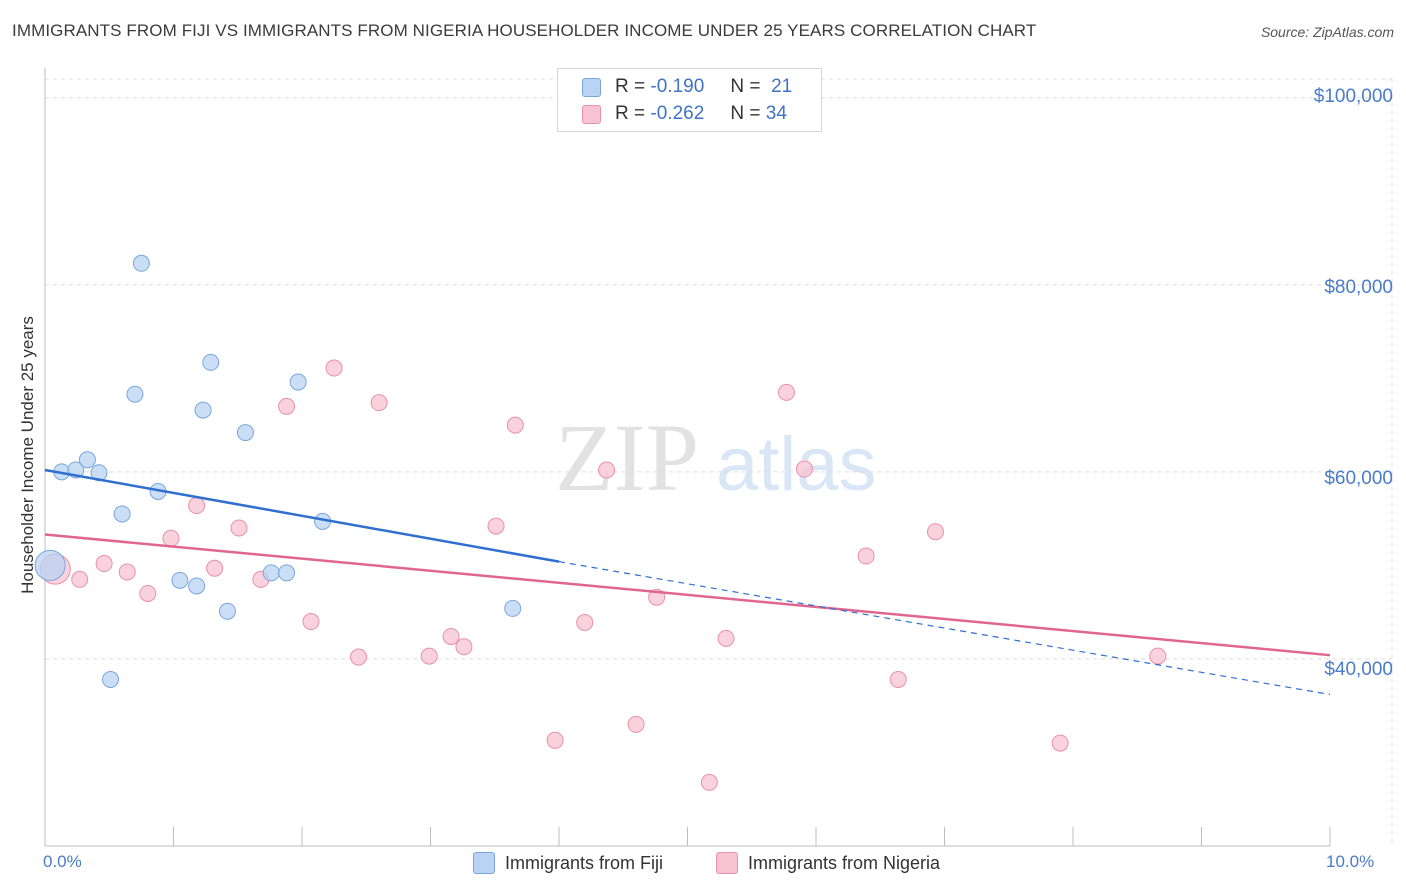 The width and height of the screenshot is (1406, 892). I want to click on nigeria-trend-line, so click(687, 595).